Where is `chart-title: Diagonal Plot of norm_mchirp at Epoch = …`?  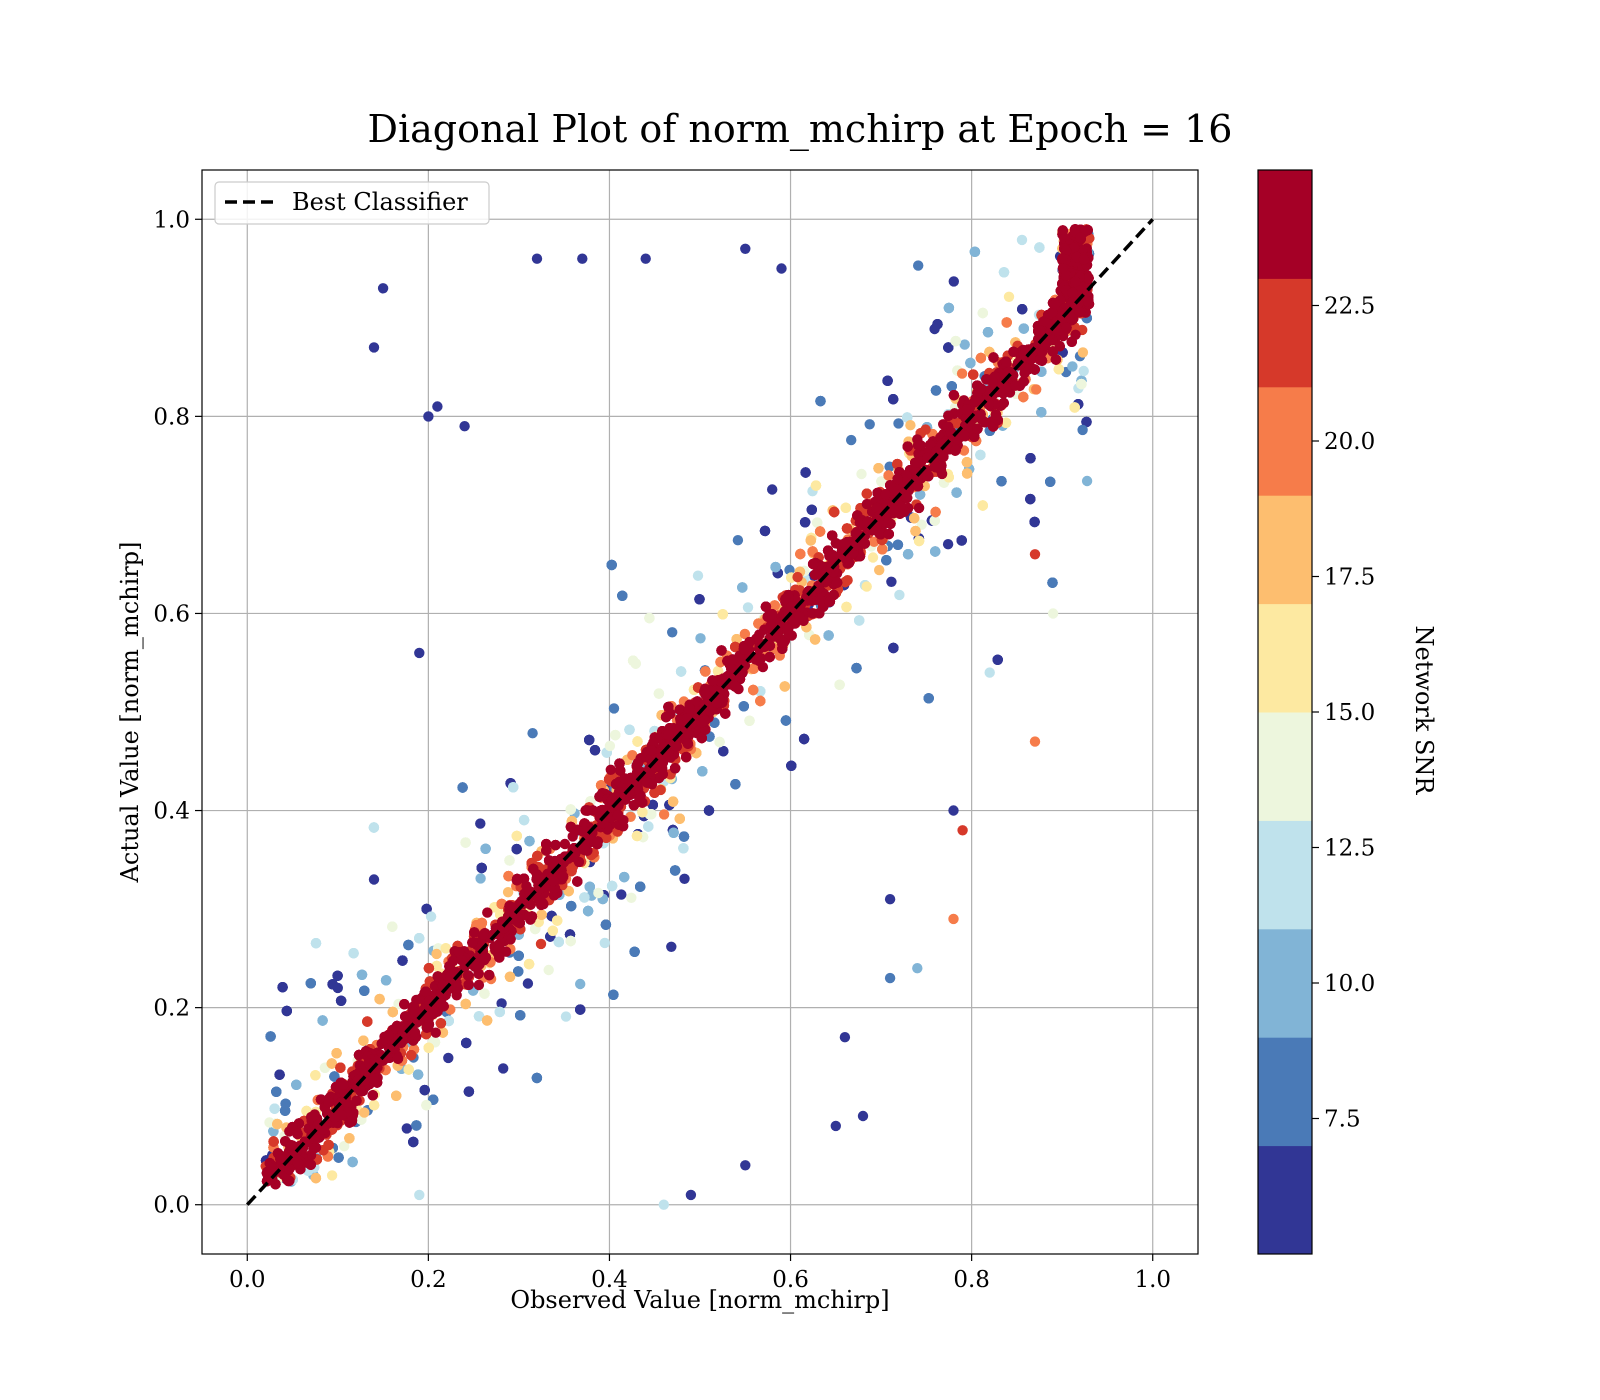 chart-title: Diagonal Plot of norm_mchirp at Epoch = … is located at coordinates (800, 129).